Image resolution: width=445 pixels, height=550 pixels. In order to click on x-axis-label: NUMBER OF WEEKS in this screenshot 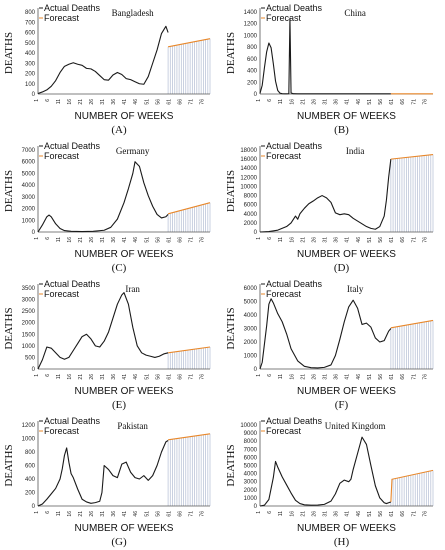, I will do `click(124, 391)`.